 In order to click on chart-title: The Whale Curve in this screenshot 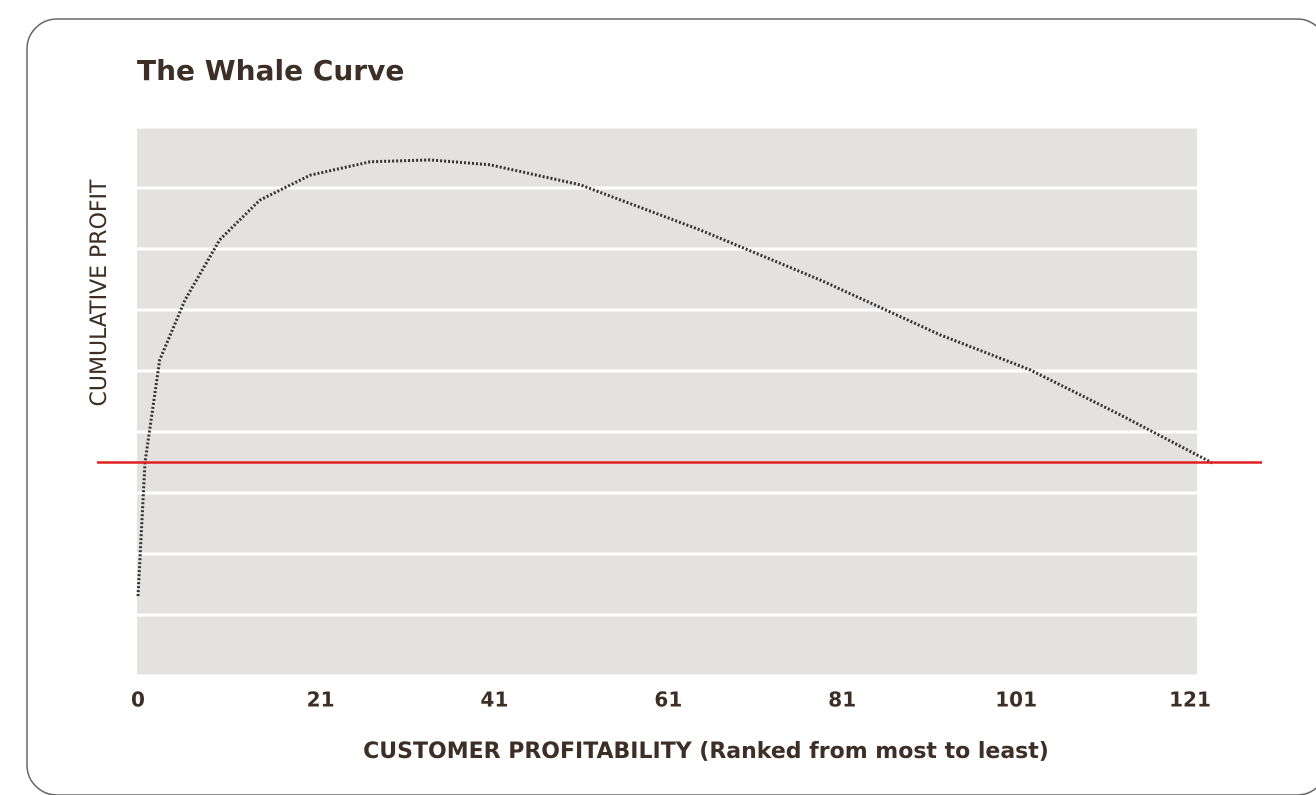, I will do `click(270, 70)`.